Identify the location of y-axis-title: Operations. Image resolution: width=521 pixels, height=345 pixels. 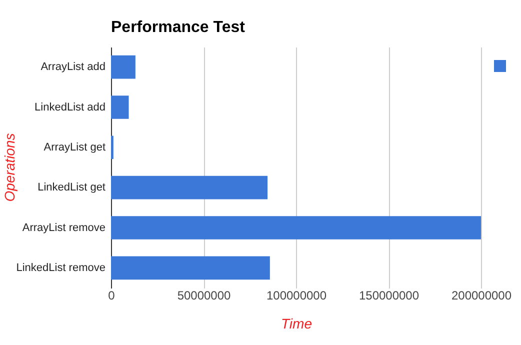
(10, 167).